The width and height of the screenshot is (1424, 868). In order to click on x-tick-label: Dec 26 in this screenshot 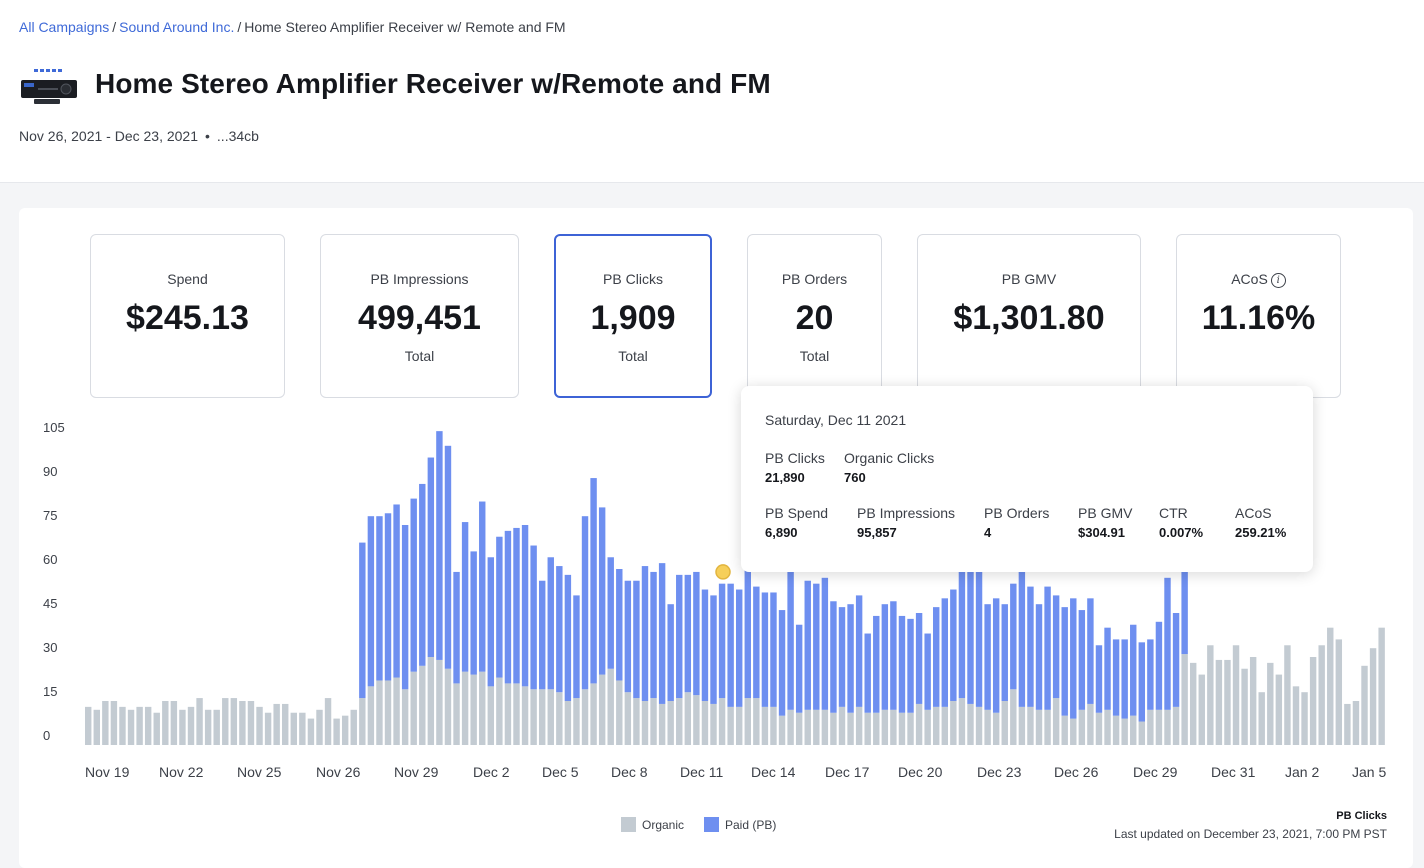, I will do `click(1076, 772)`.